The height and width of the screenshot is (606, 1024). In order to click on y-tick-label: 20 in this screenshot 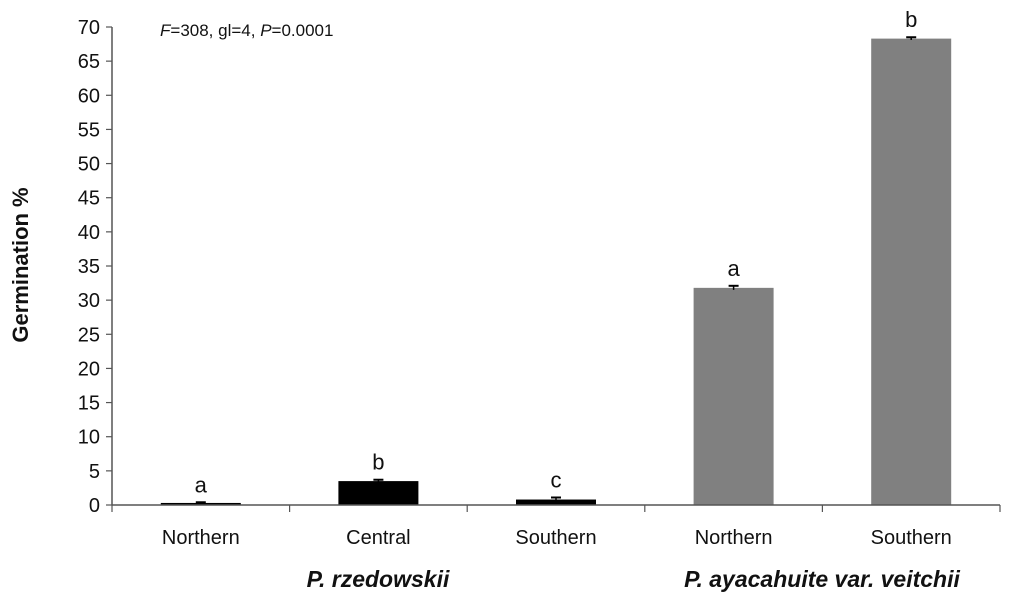, I will do `click(89, 369)`.